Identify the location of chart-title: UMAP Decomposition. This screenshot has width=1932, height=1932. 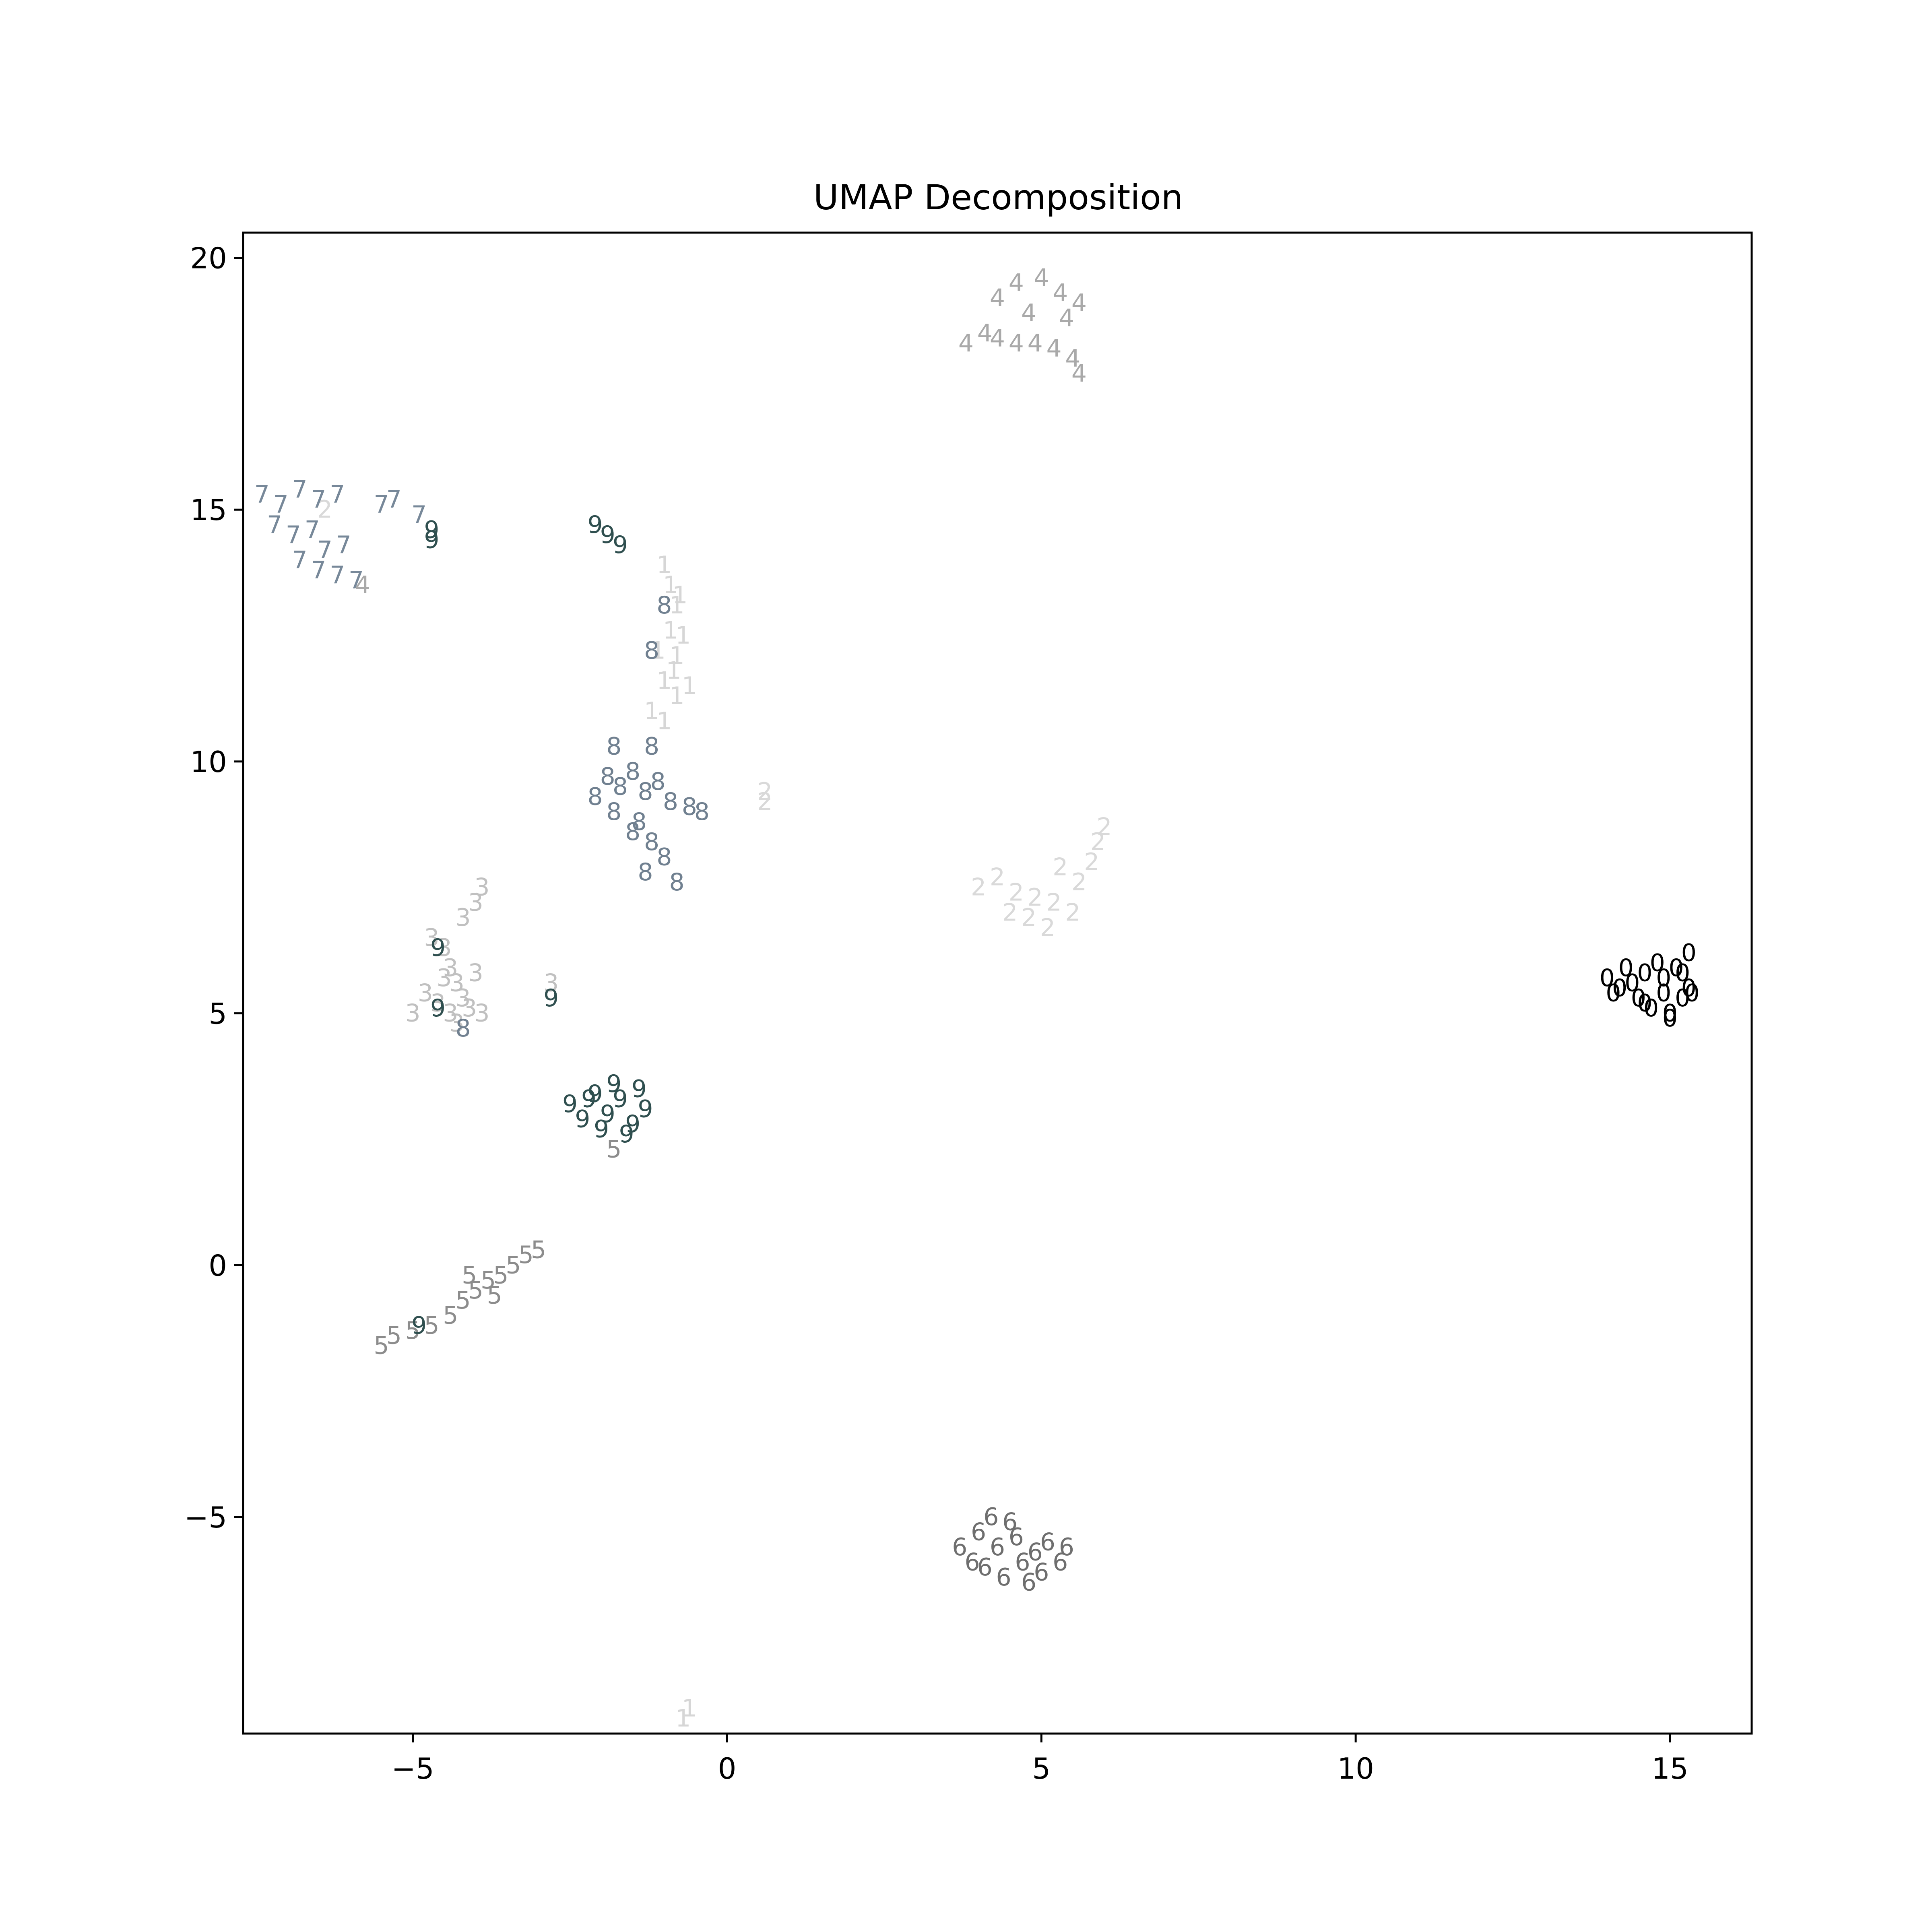
(998, 198).